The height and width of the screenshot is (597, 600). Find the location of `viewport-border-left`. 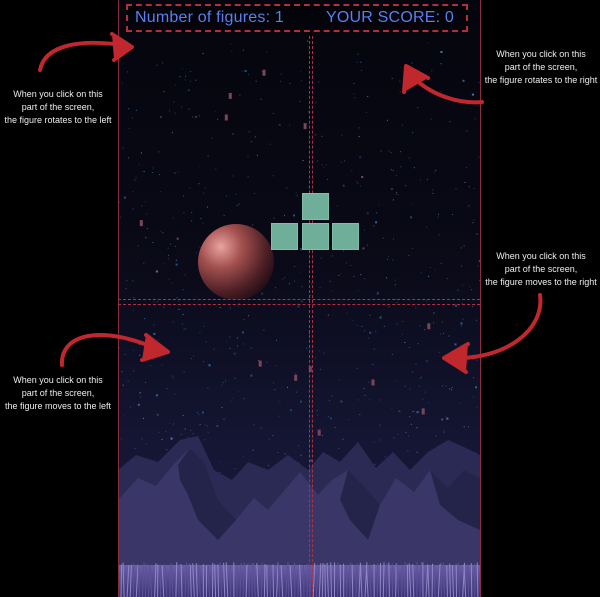

viewport-border-left is located at coordinates (118, 298).